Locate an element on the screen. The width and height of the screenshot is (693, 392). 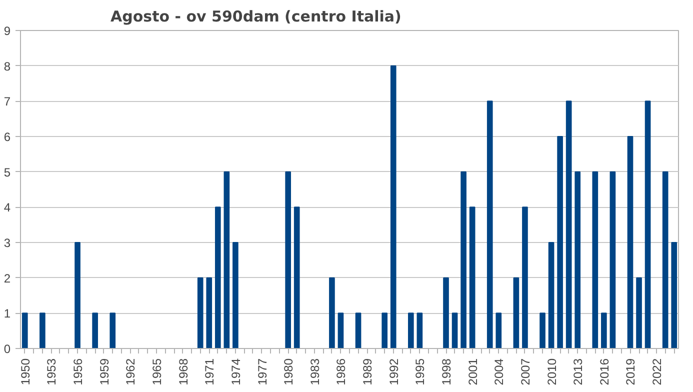
x-tick-label: 1992 is located at coordinates (393, 372).